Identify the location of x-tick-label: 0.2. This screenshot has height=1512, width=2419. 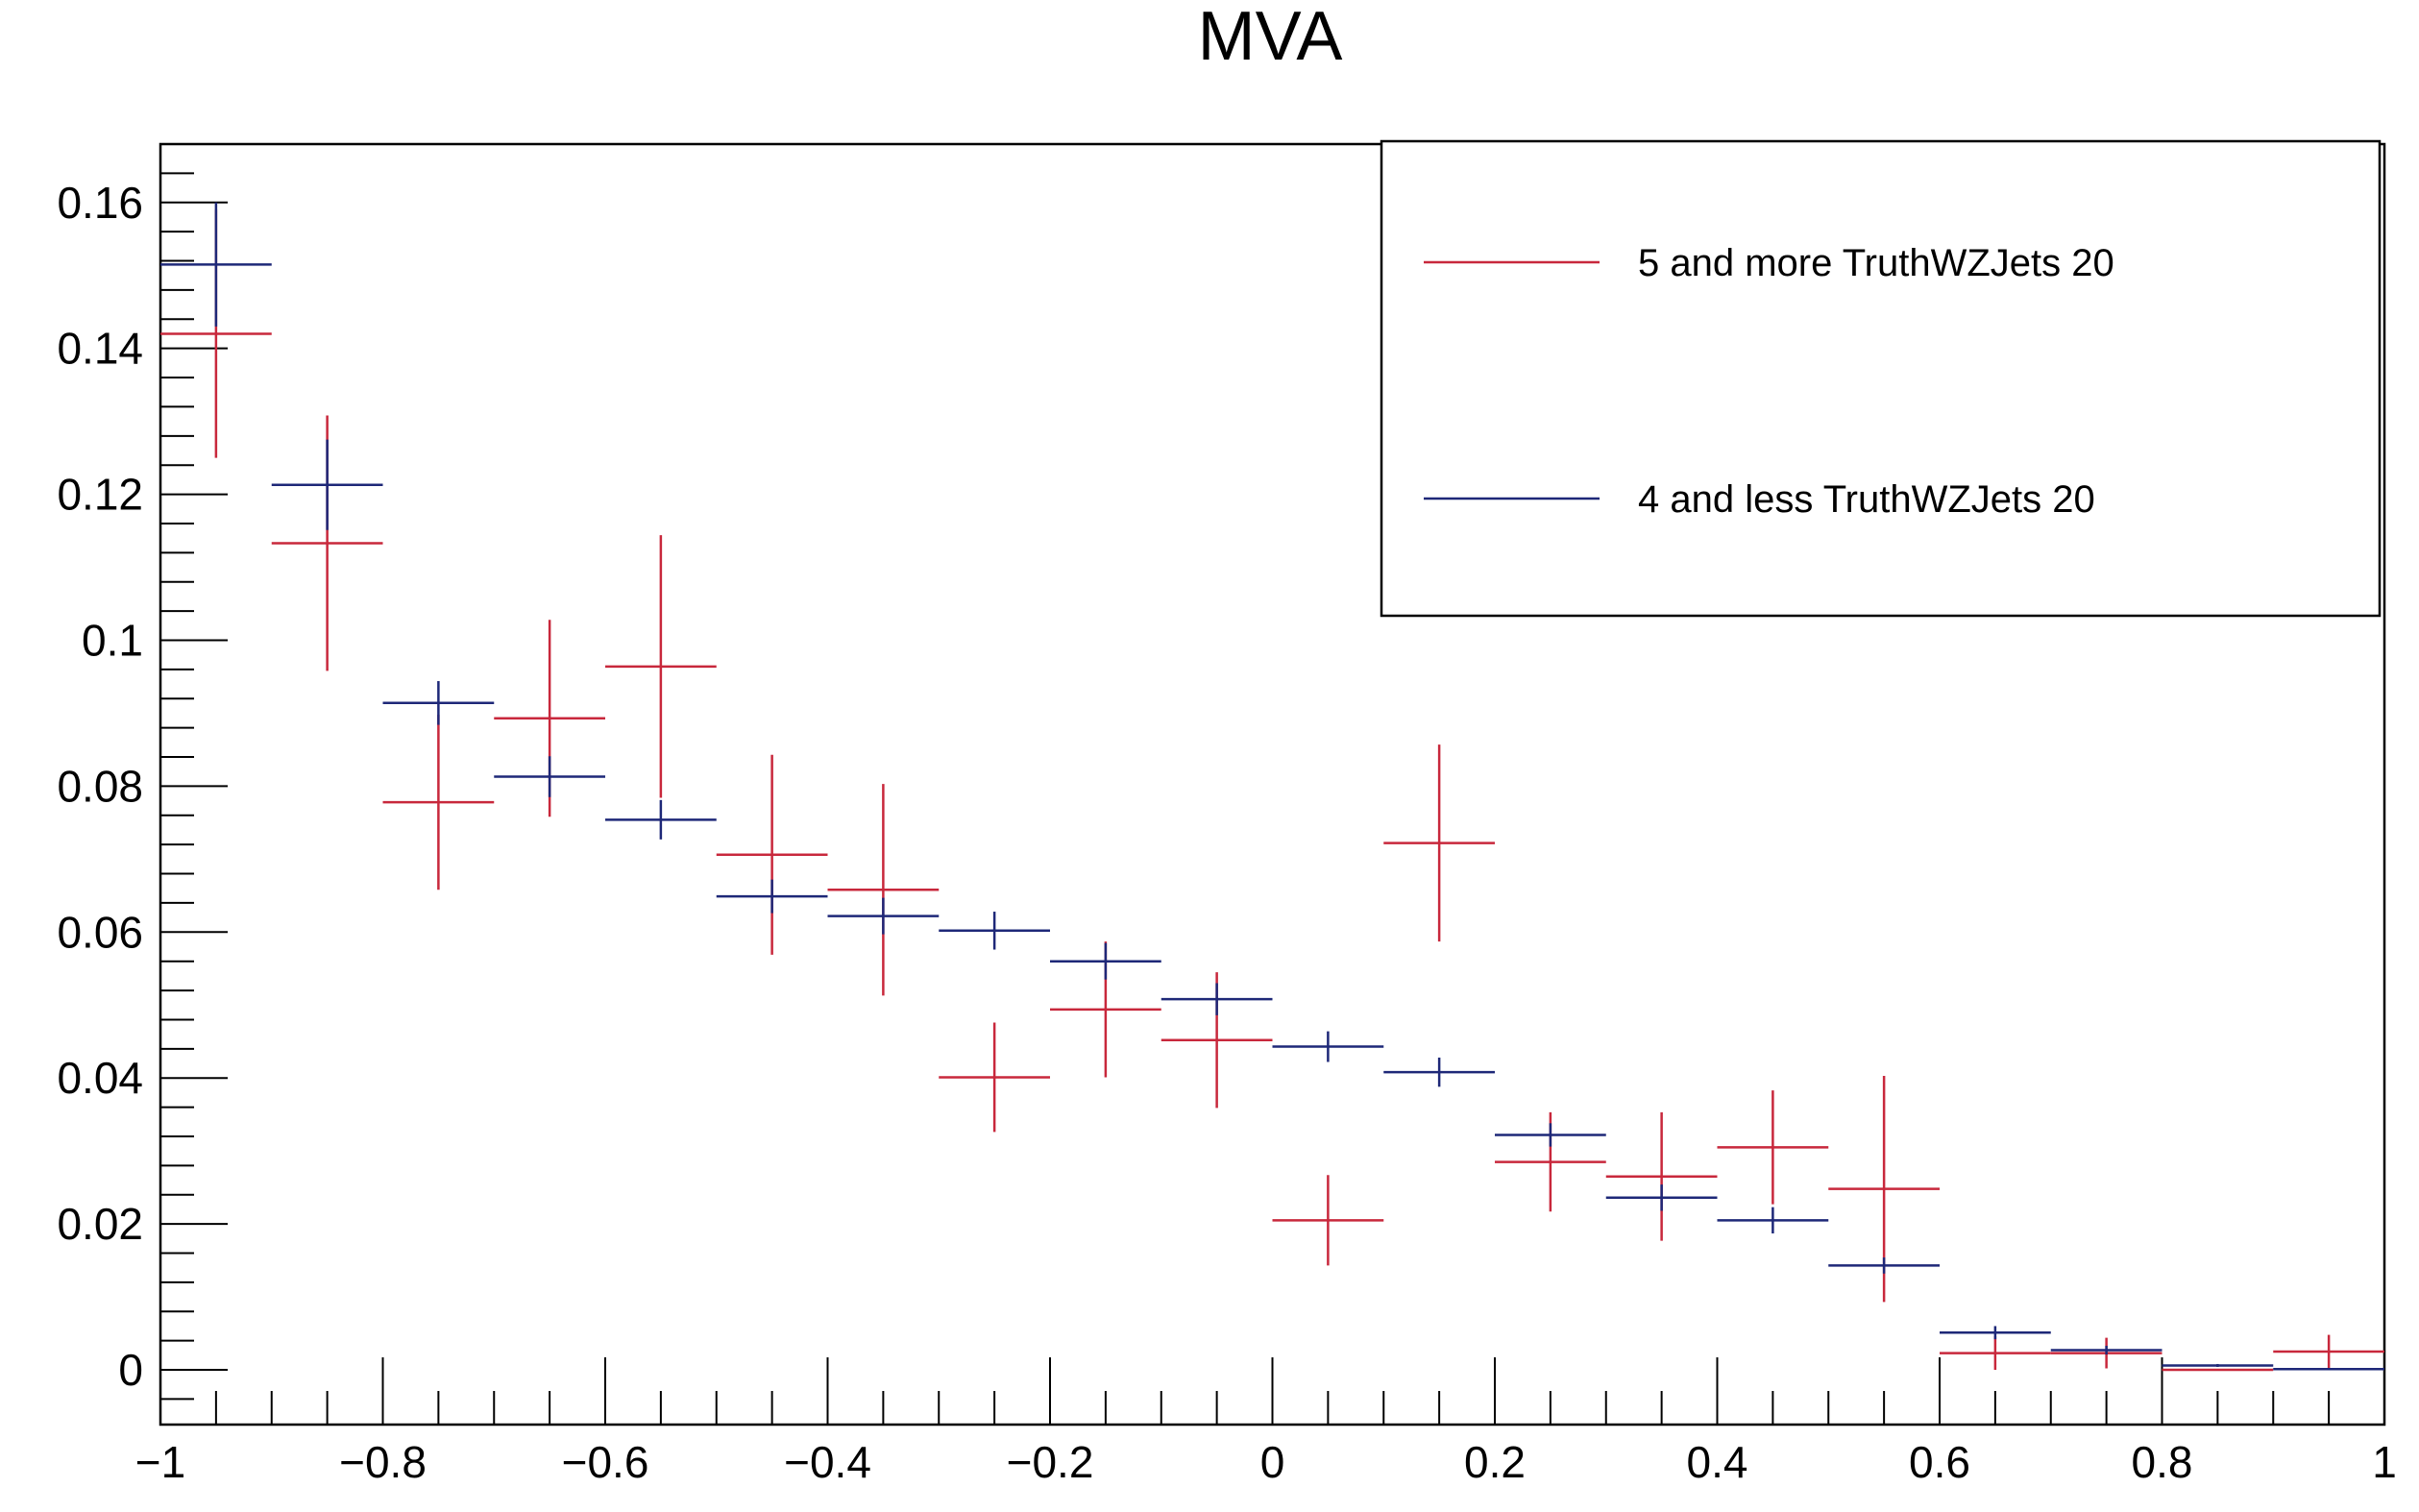
(1495, 1462).